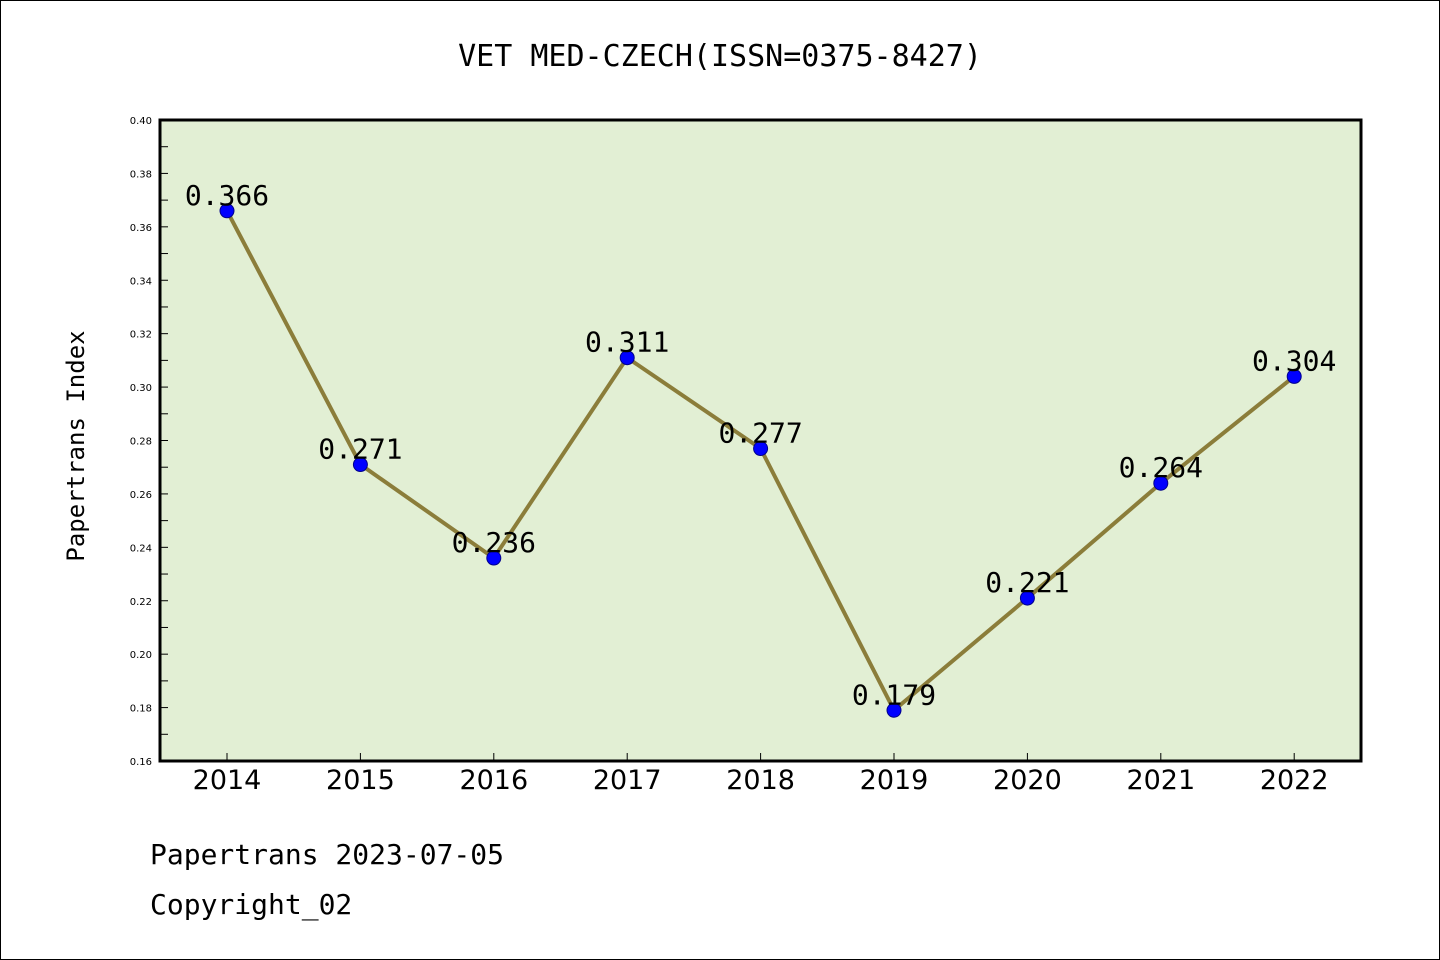 This screenshot has width=1440, height=960. Describe the element at coordinates (141, 548) in the screenshot. I see `y-tick-label: 0.24` at that location.